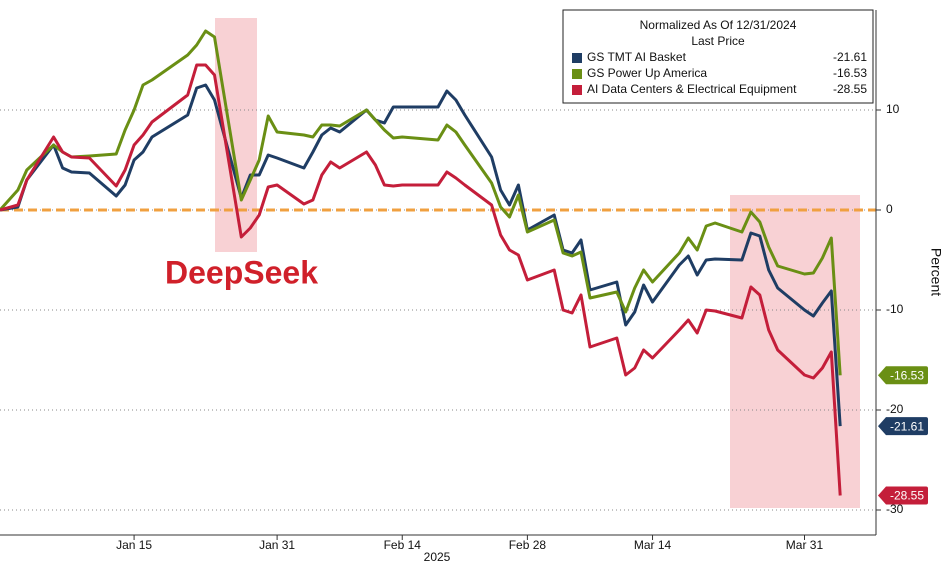  What do you see at coordinates (889, 209) in the screenshot?
I see `y-tick-label: 0` at bounding box center [889, 209].